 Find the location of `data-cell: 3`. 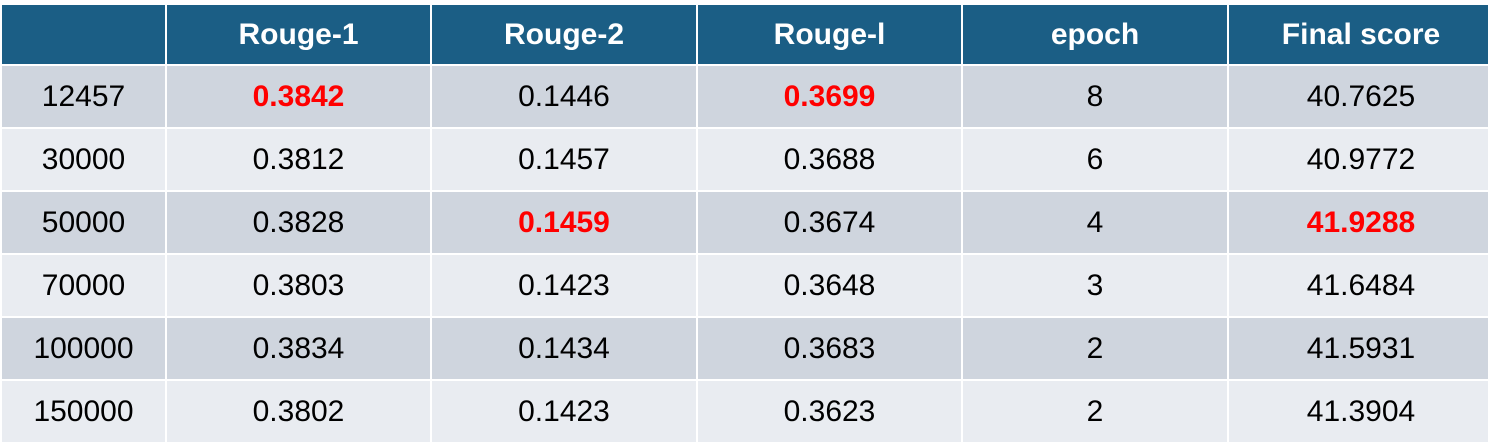

data-cell: 3 is located at coordinates (1095, 285).